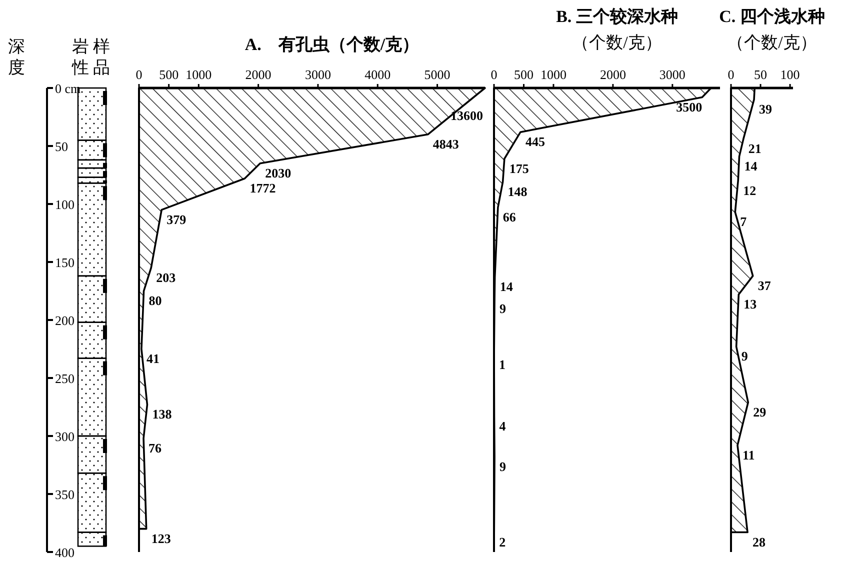  Describe the element at coordinates (377, 74) in the screenshot. I see `x-tick-label: 4000` at that location.